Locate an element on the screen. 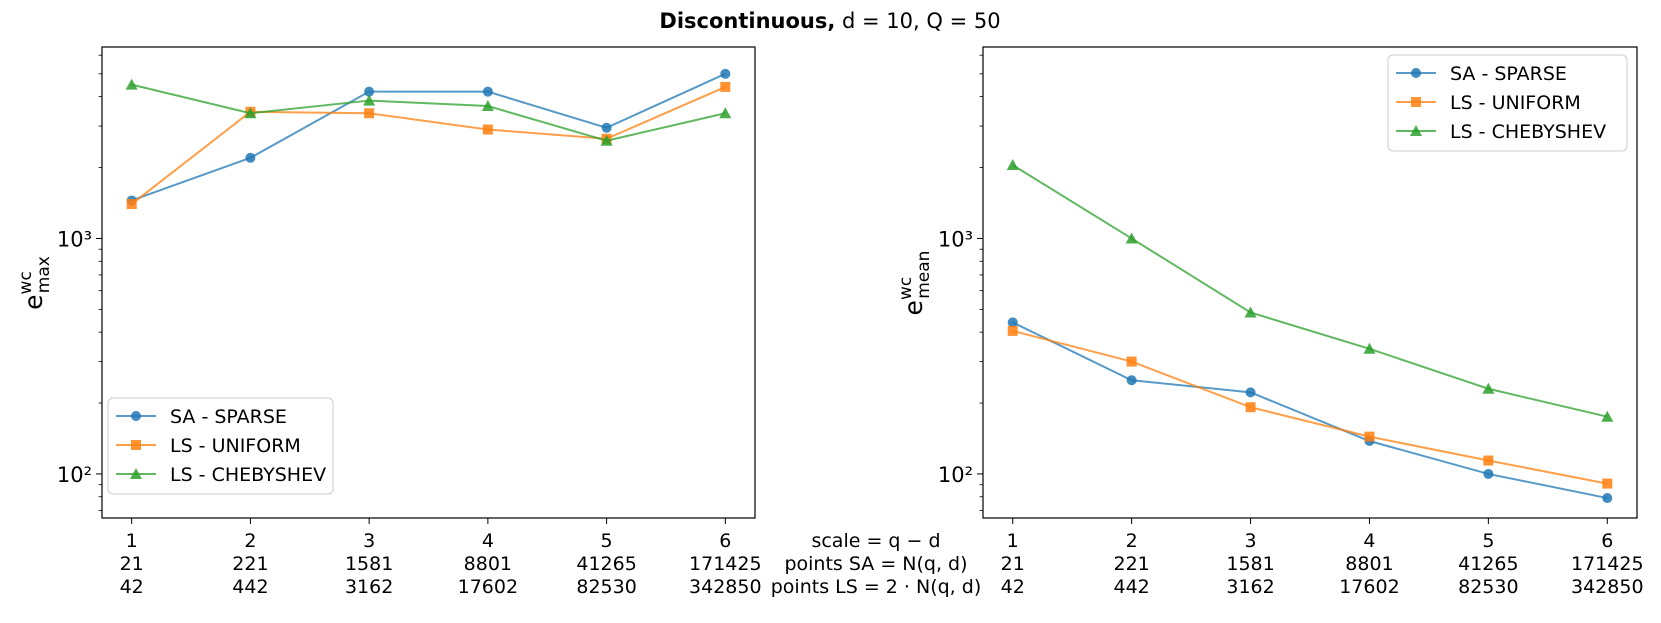 The width and height of the screenshot is (1661, 623). x-tick-label-left-row3-4: 17602 is located at coordinates (488, 587).